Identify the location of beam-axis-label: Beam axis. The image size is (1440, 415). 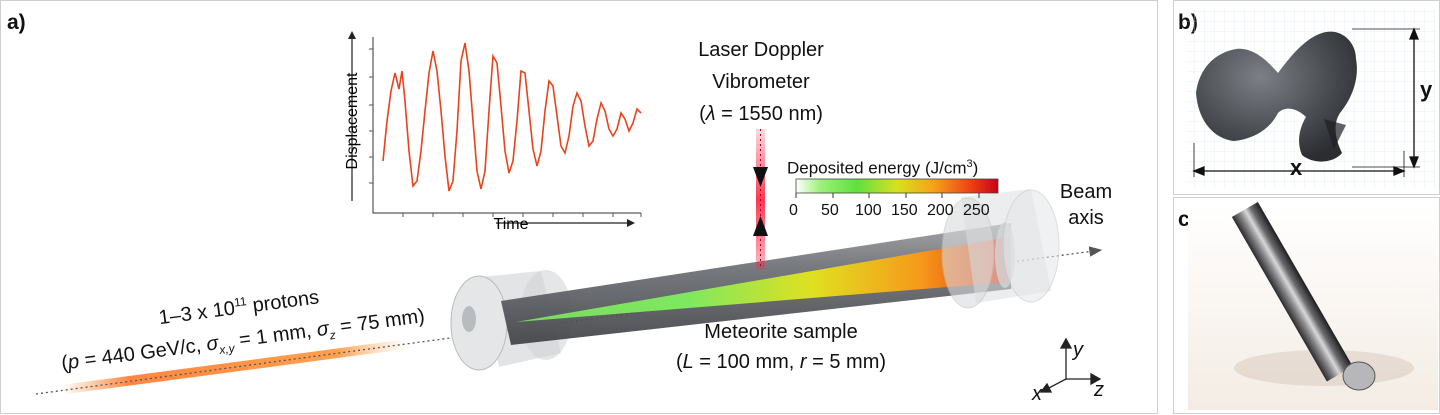
(1086, 205).